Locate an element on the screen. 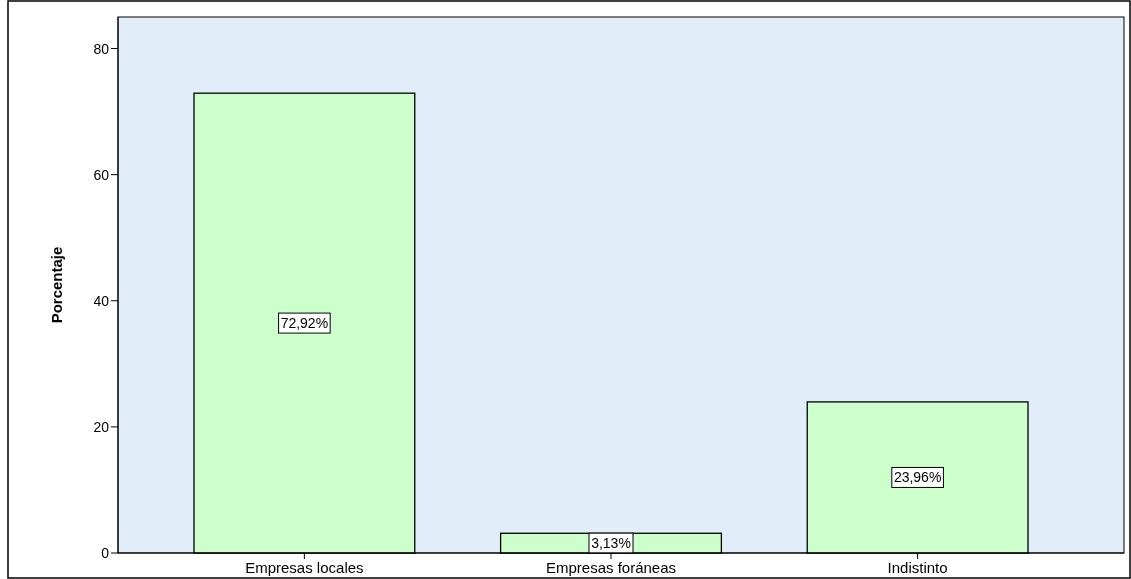 Image resolution: width=1131 pixels, height=579 pixels. data-label: 3,13% is located at coordinates (611, 543).